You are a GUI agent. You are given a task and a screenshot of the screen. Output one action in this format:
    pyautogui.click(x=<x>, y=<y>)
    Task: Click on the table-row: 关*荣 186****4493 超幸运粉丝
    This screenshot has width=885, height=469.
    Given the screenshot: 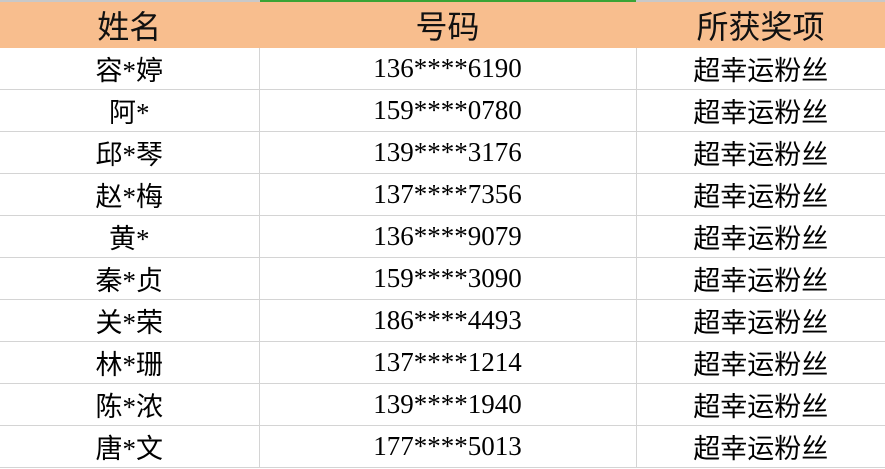 What is the action you would take?
    pyautogui.click(x=442, y=320)
    